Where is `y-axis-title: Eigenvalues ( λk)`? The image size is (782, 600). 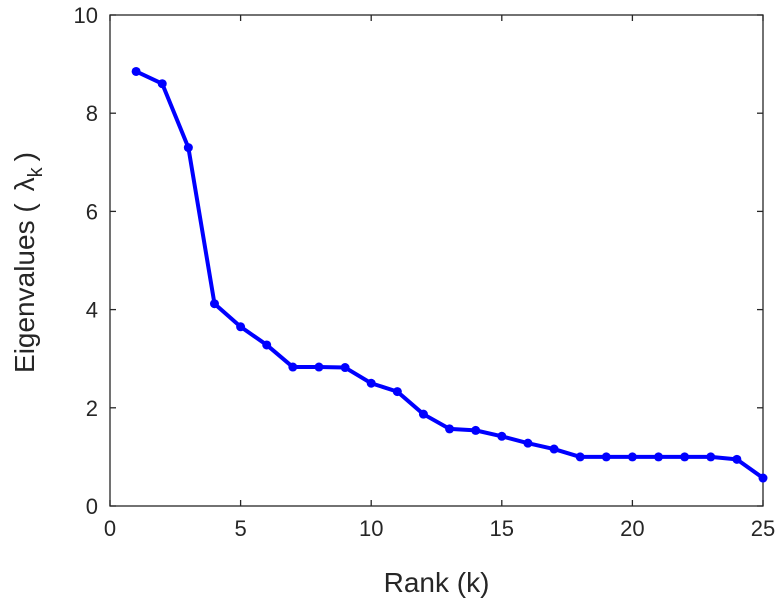 y-axis-title: Eigenvalues ( λk) is located at coordinates (28, 262).